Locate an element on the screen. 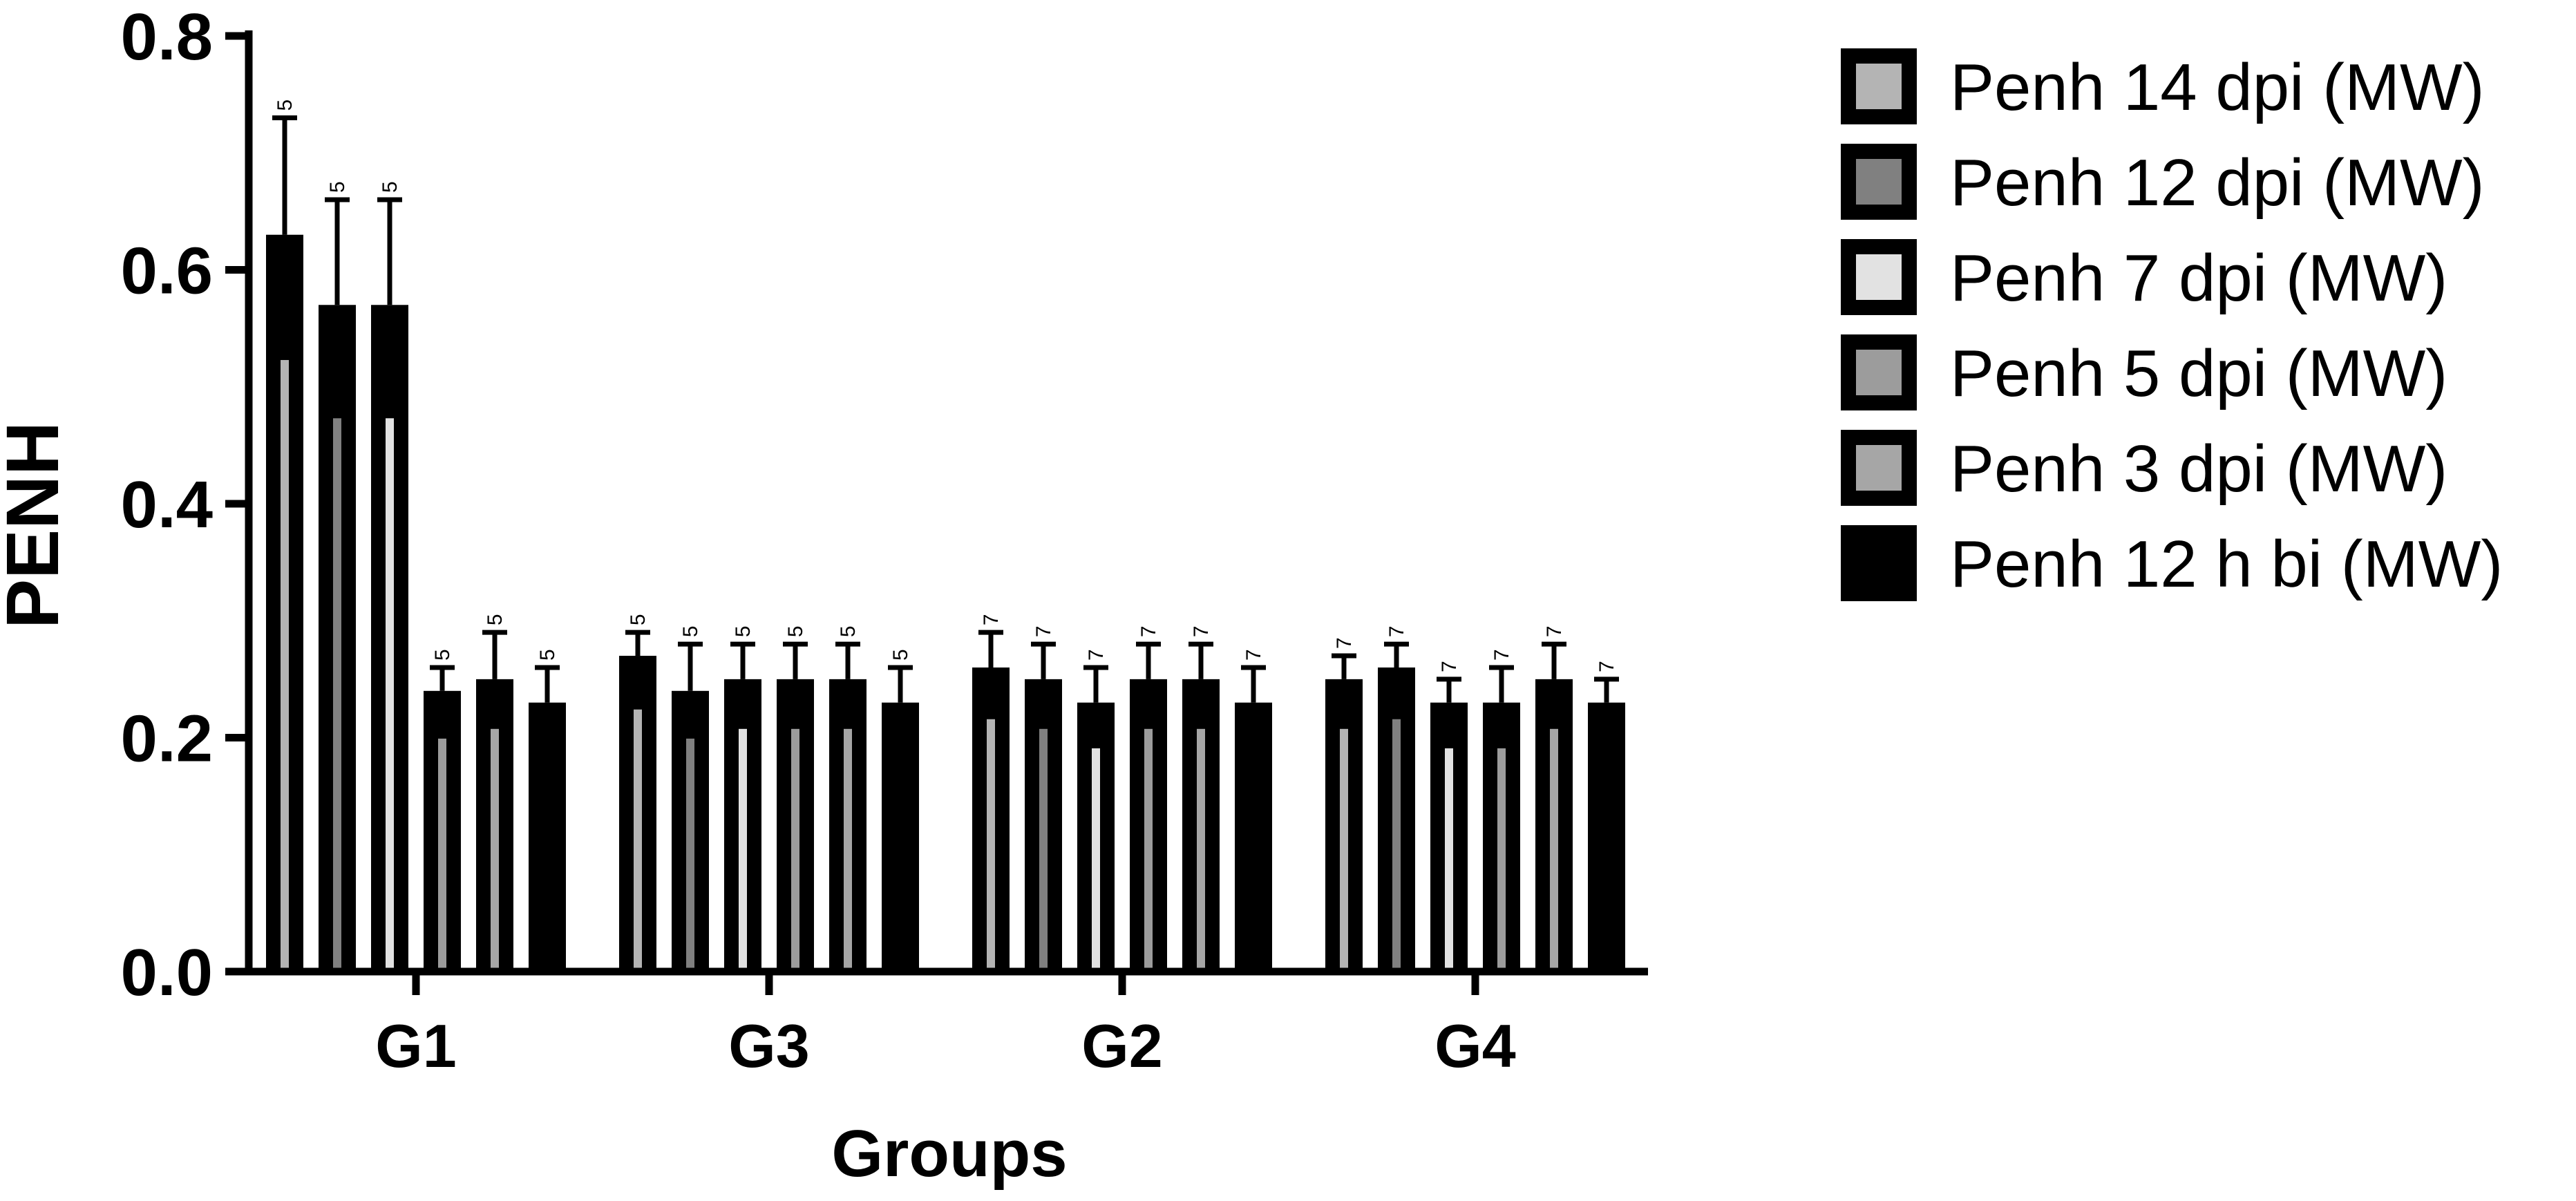 This screenshot has height=1201, width=2576. y-axis-title: PENH is located at coordinates (37, 525).